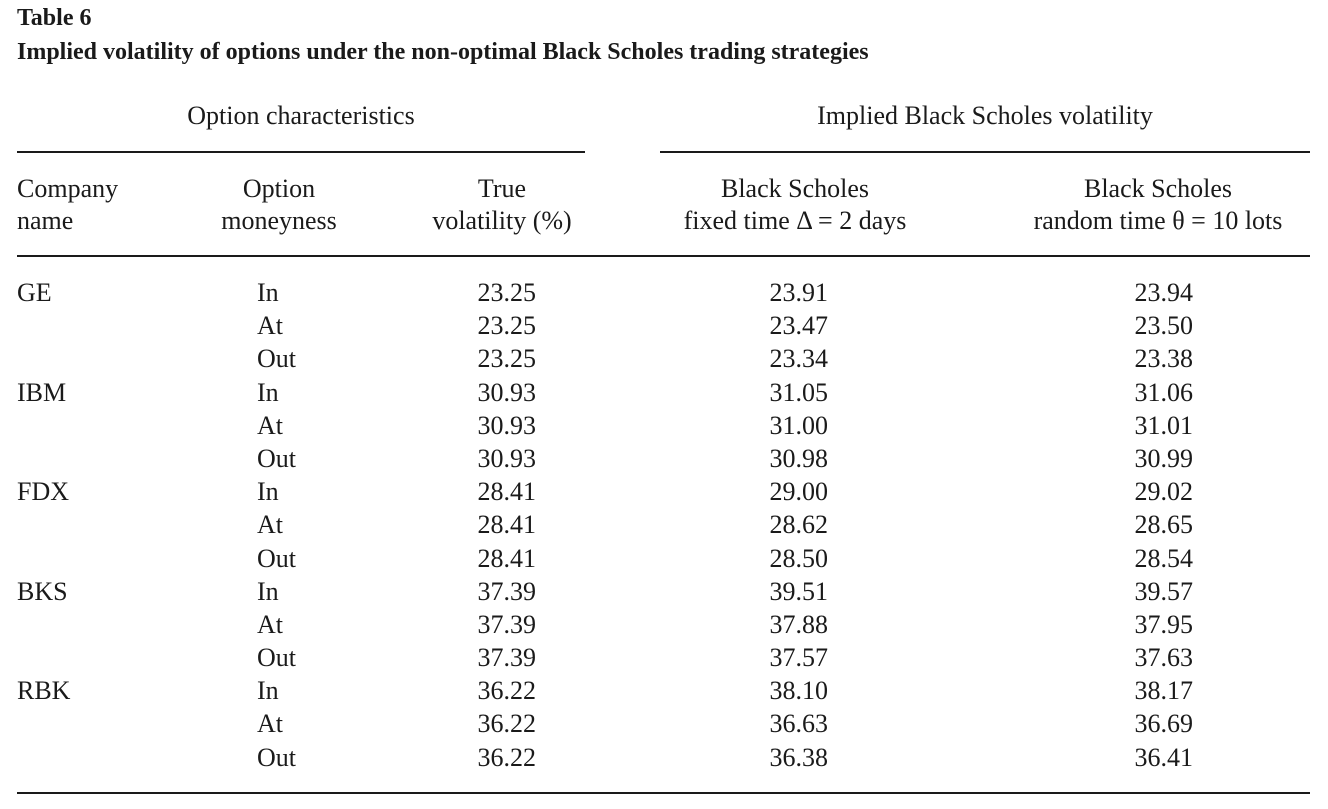  I want to click on cell-bs-random: 36.41, so click(1164, 757).